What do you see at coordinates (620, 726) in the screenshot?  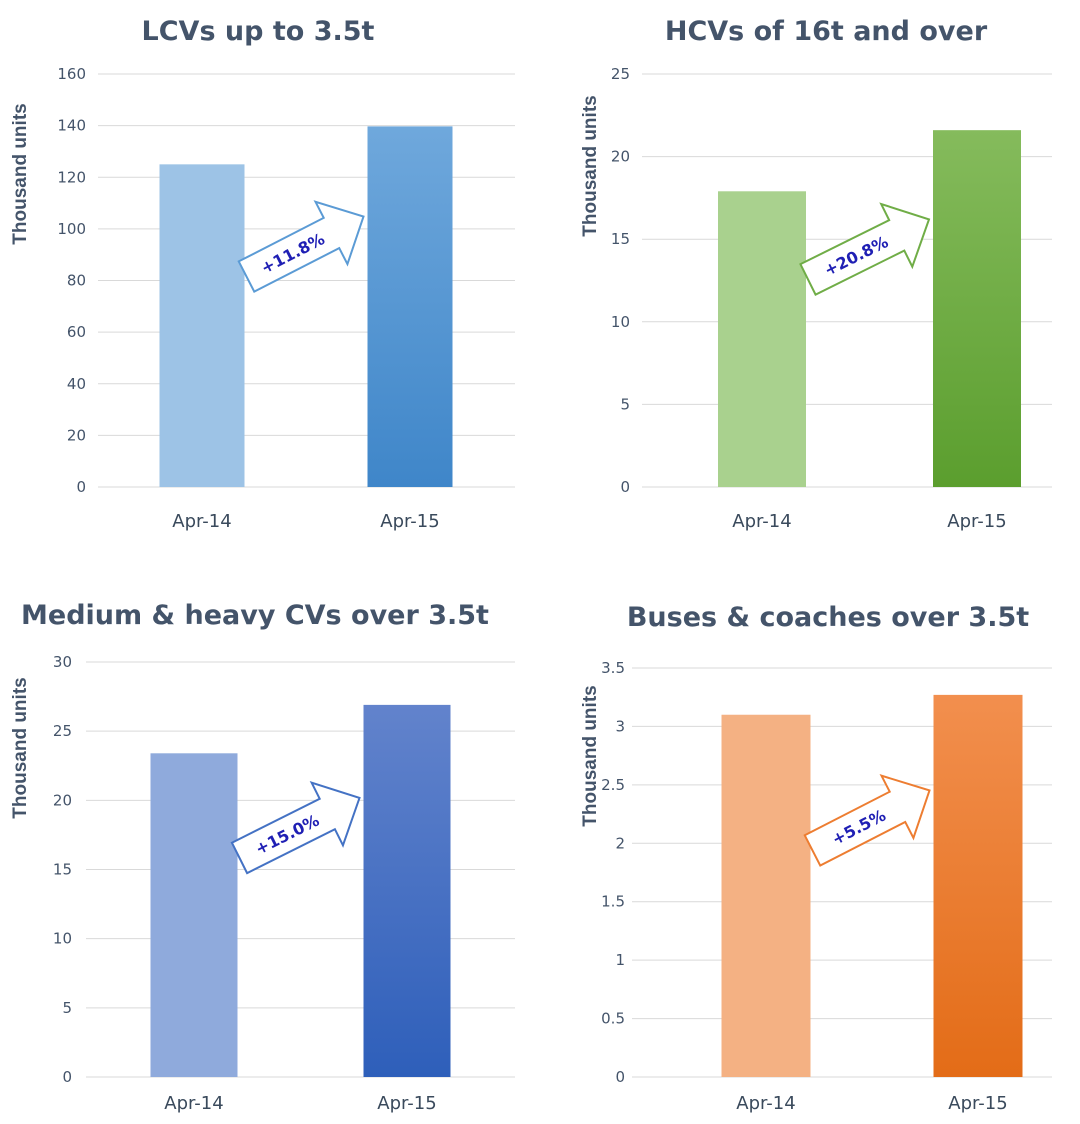 I see `y-tick-label: 3` at bounding box center [620, 726].